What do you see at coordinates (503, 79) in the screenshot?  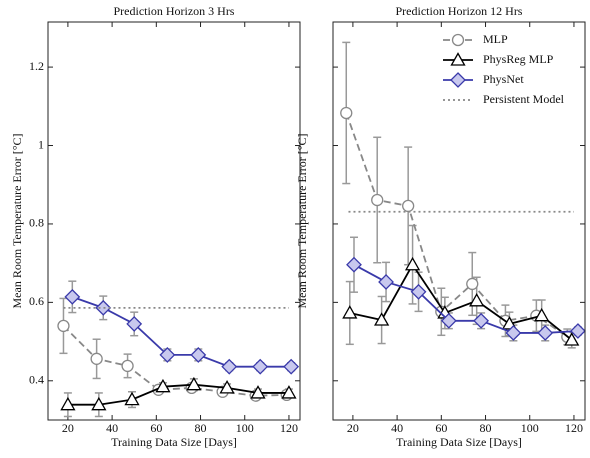 I see `legend-label: PhysNet` at bounding box center [503, 79].